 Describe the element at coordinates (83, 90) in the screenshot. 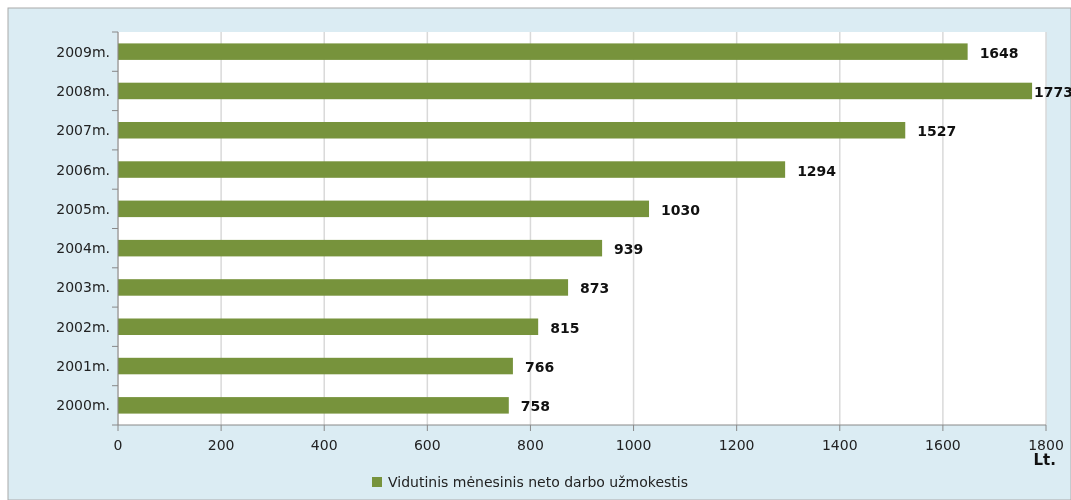

I see `y-tick-label: 2008m.` at that location.